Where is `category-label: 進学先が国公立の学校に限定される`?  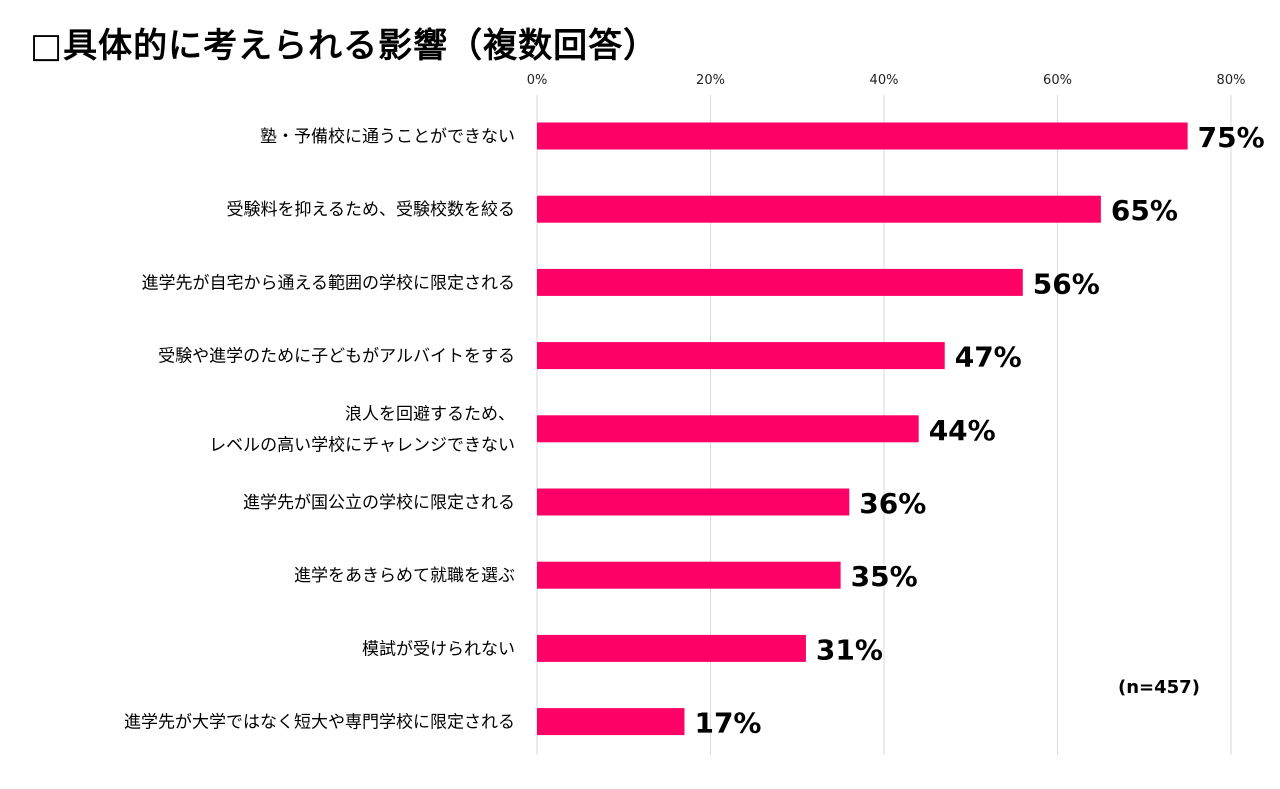
category-label: 進学先が国公立の学校に限定される is located at coordinates (379, 503).